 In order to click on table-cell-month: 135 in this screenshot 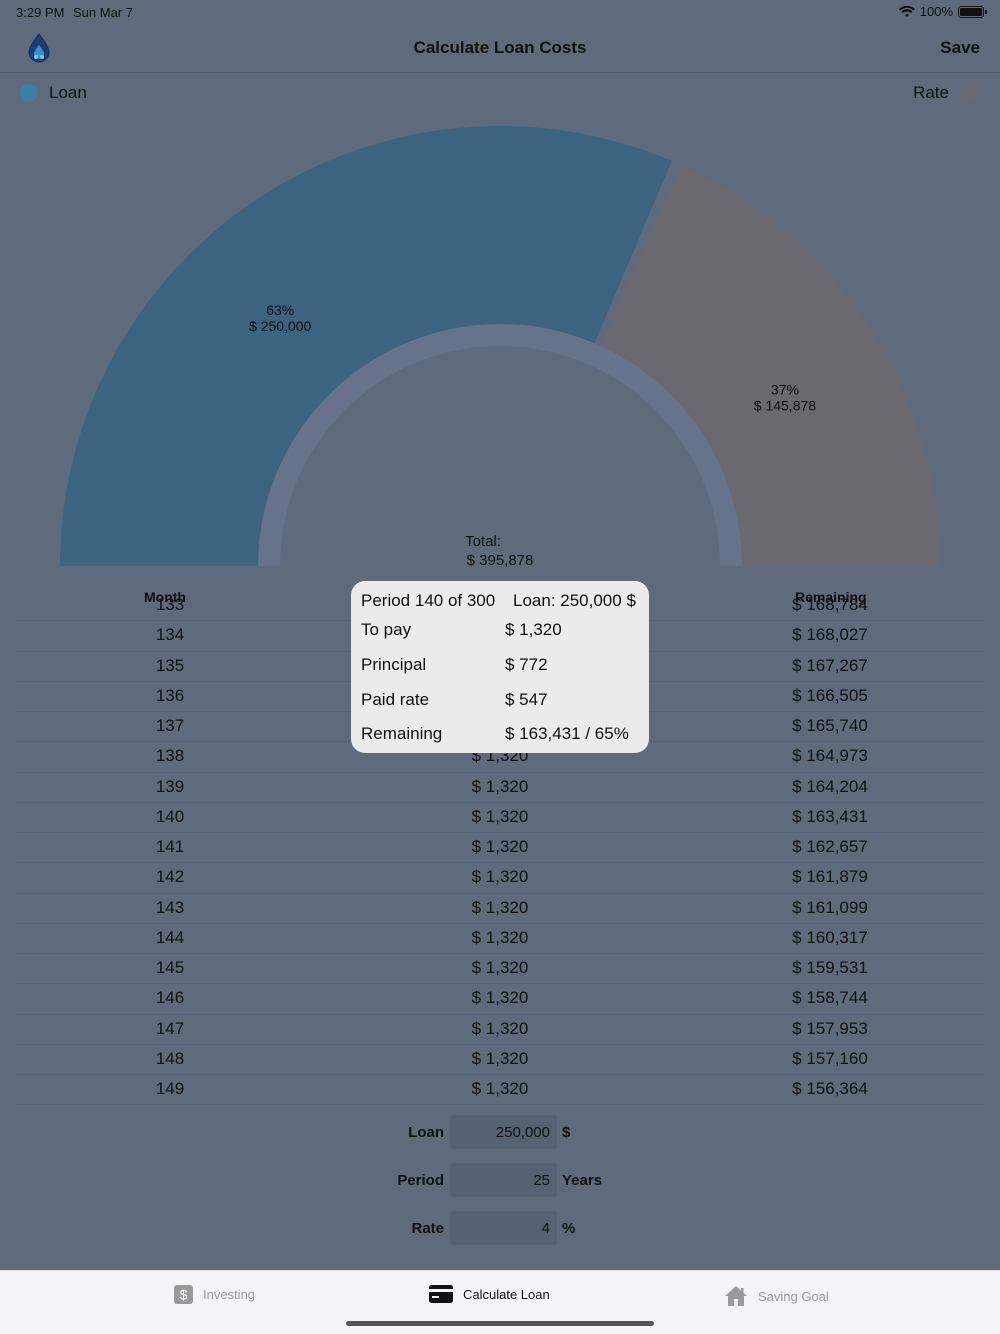, I will do `click(170, 665)`.